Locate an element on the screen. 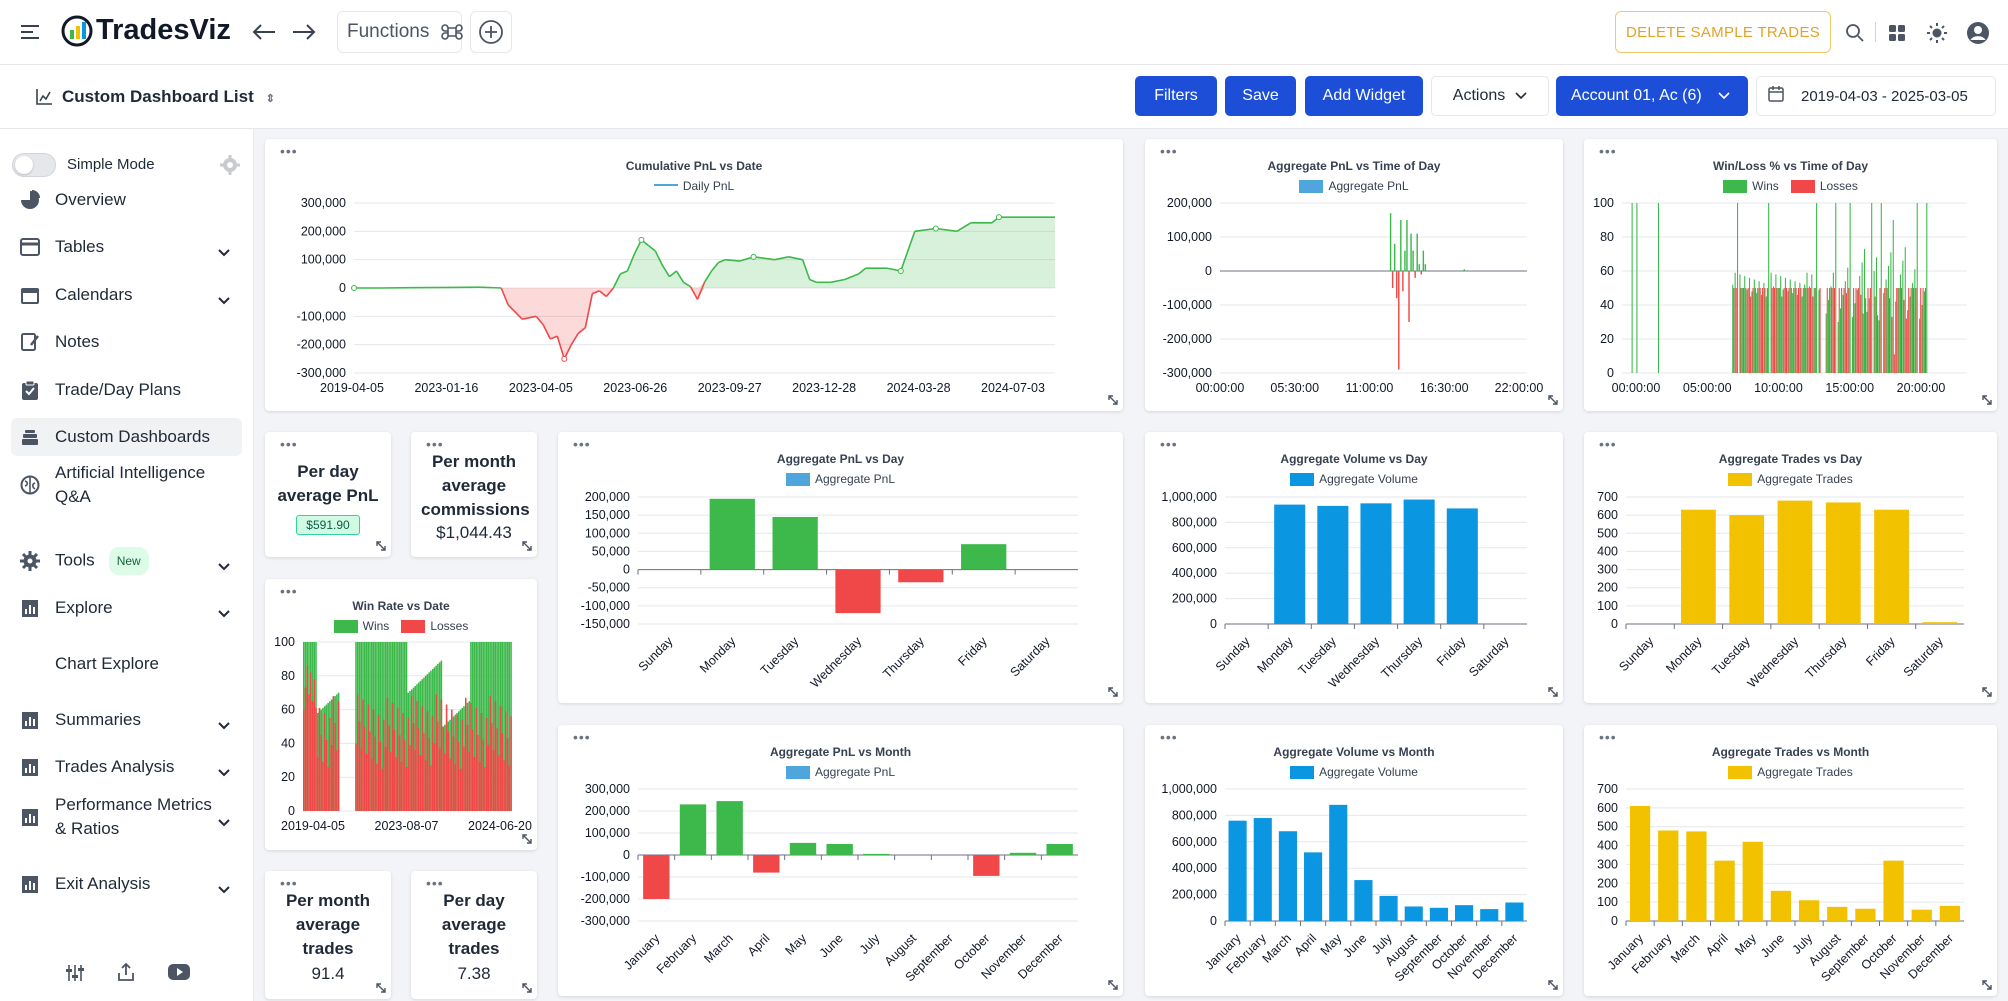 This screenshot has height=1001, width=2008. filters-button: Filters is located at coordinates (1176, 96).